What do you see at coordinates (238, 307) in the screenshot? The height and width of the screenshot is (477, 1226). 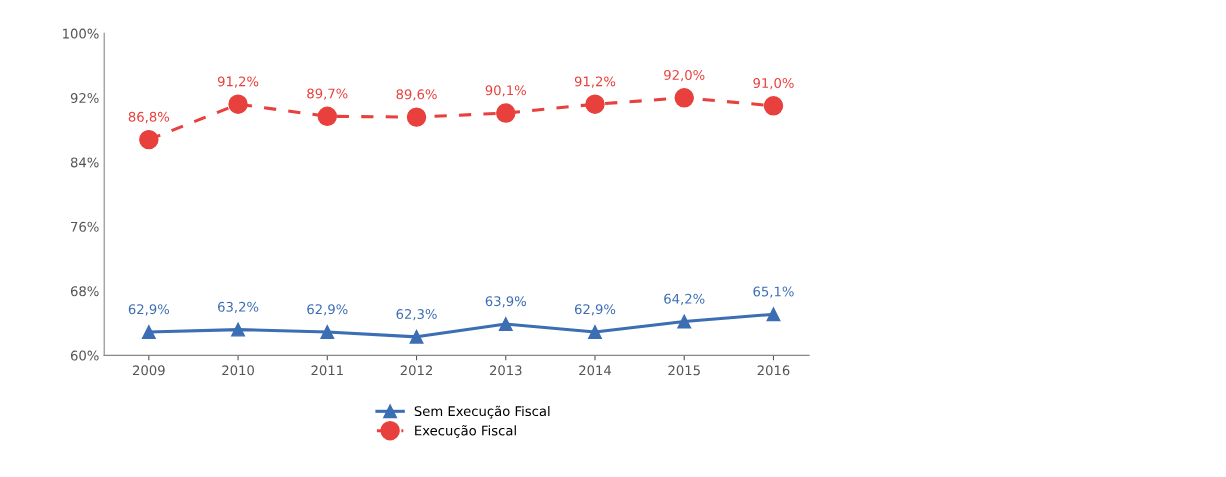 I see `data-label: 63,2%` at bounding box center [238, 307].